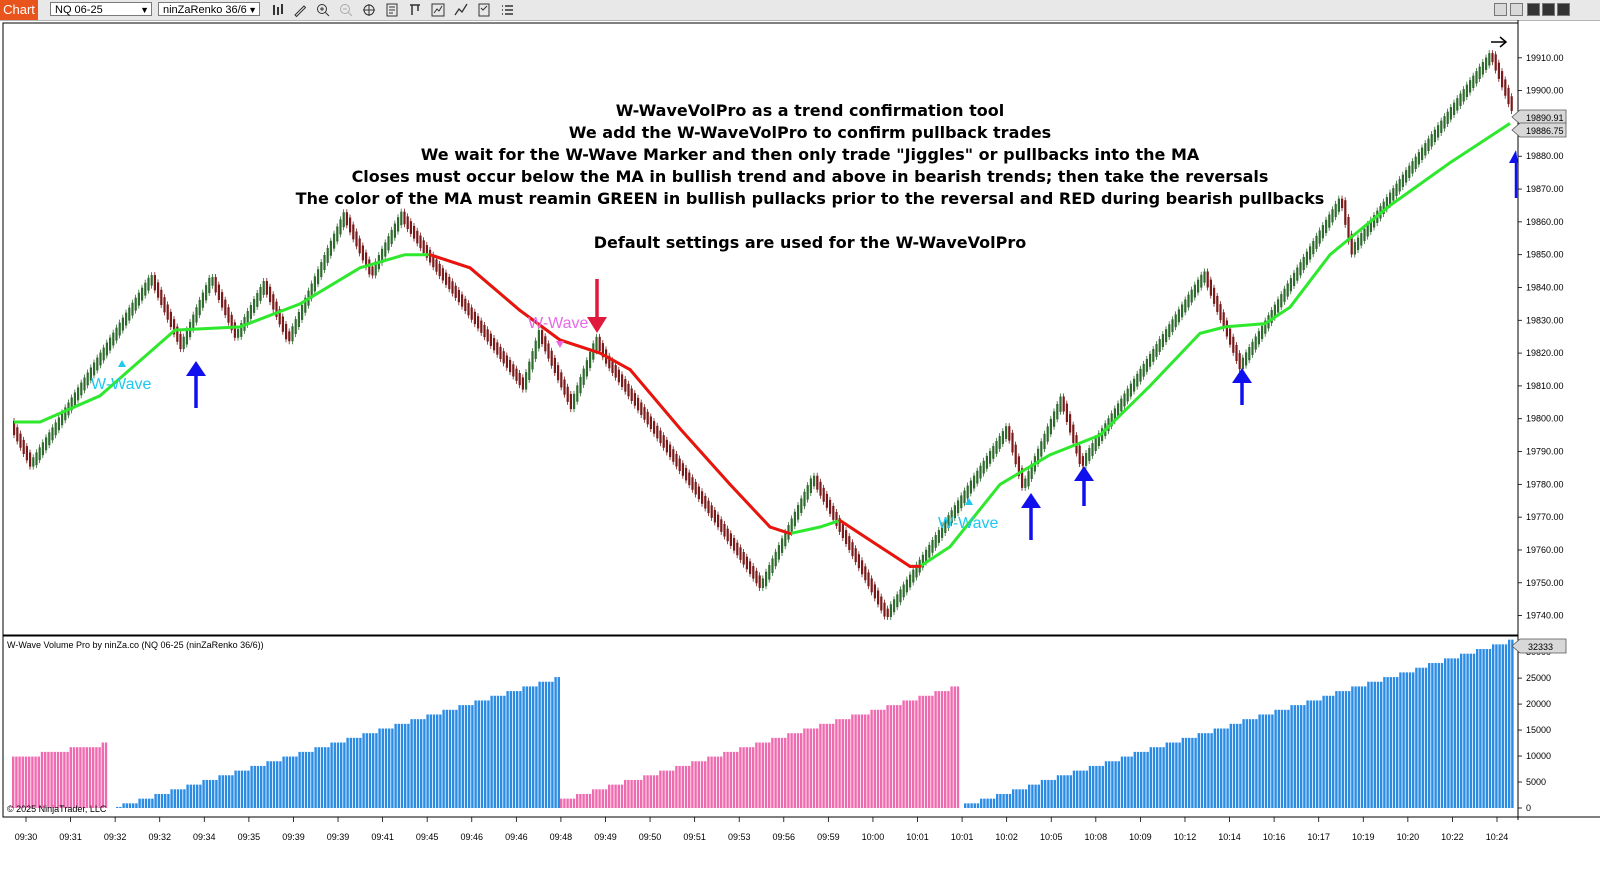 This screenshot has width=1600, height=869. What do you see at coordinates (392, 10) in the screenshot?
I see `data-box-icon` at bounding box center [392, 10].